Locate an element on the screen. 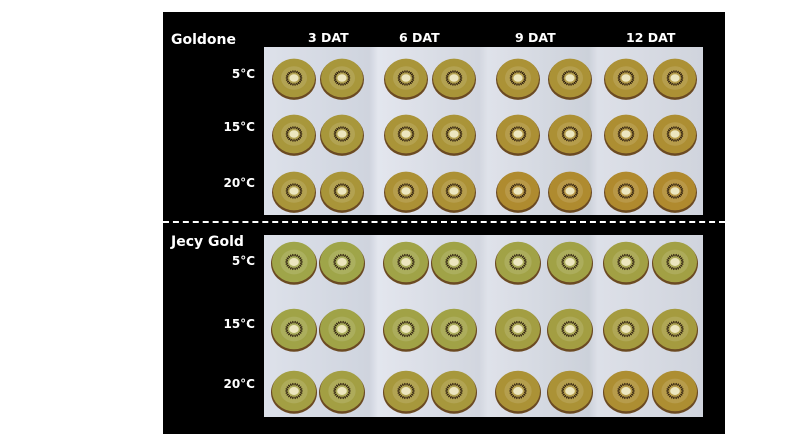  column-header-3dat: 3 DAT is located at coordinates (328, 37).